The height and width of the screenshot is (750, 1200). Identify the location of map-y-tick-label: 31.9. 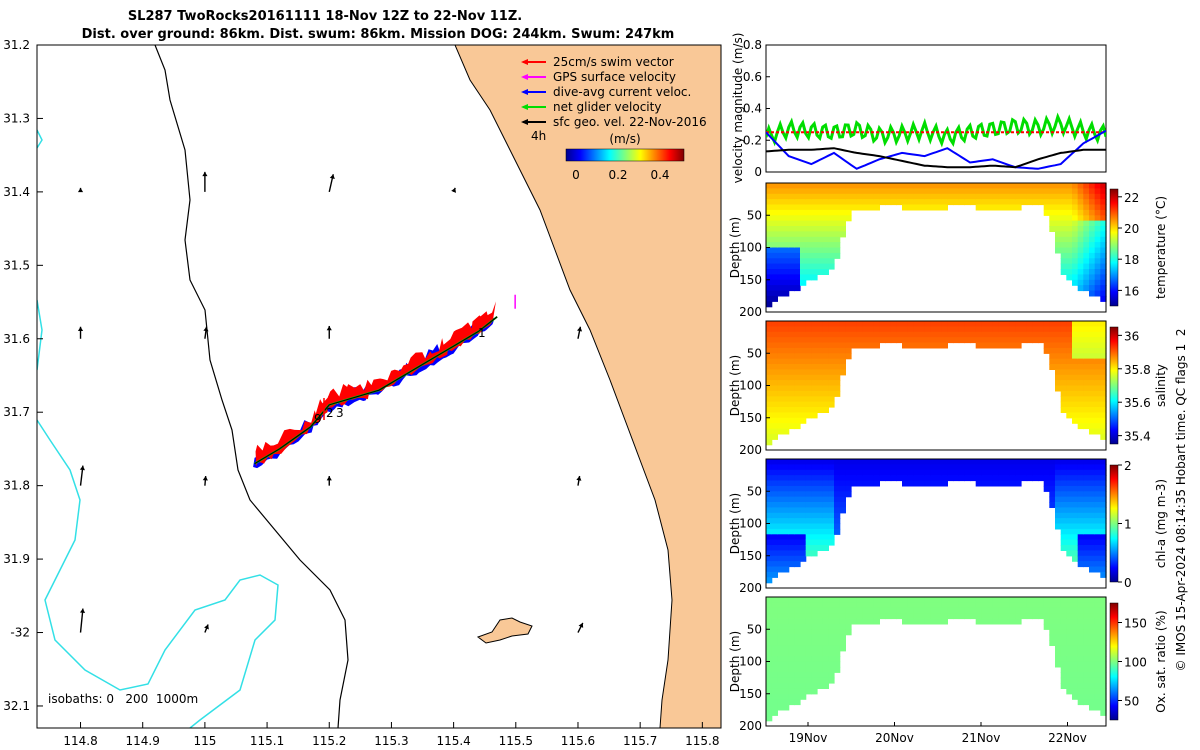
(16, 559).